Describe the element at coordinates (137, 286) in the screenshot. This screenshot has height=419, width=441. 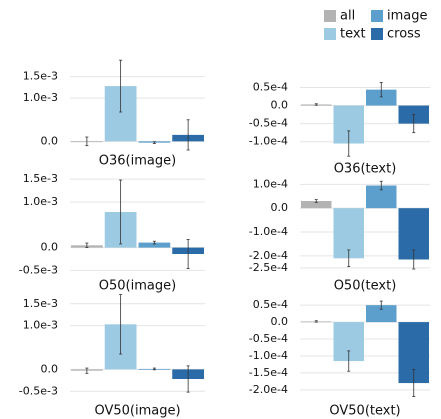
I see `x-axis-label: O50(image)` at that location.